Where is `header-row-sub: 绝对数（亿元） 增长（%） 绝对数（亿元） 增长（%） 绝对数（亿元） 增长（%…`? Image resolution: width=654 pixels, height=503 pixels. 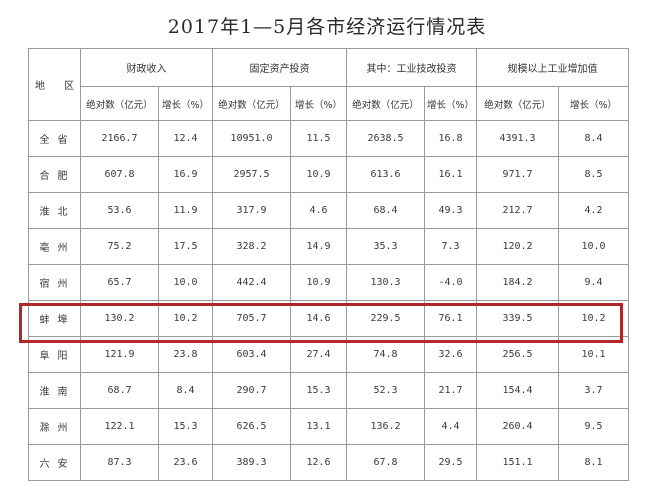 header-row-sub: 绝对数（亿元） 增长（%） 绝对数（亿元） 增长（%） 绝对数（亿元） 增长（%… is located at coordinates (329, 103).